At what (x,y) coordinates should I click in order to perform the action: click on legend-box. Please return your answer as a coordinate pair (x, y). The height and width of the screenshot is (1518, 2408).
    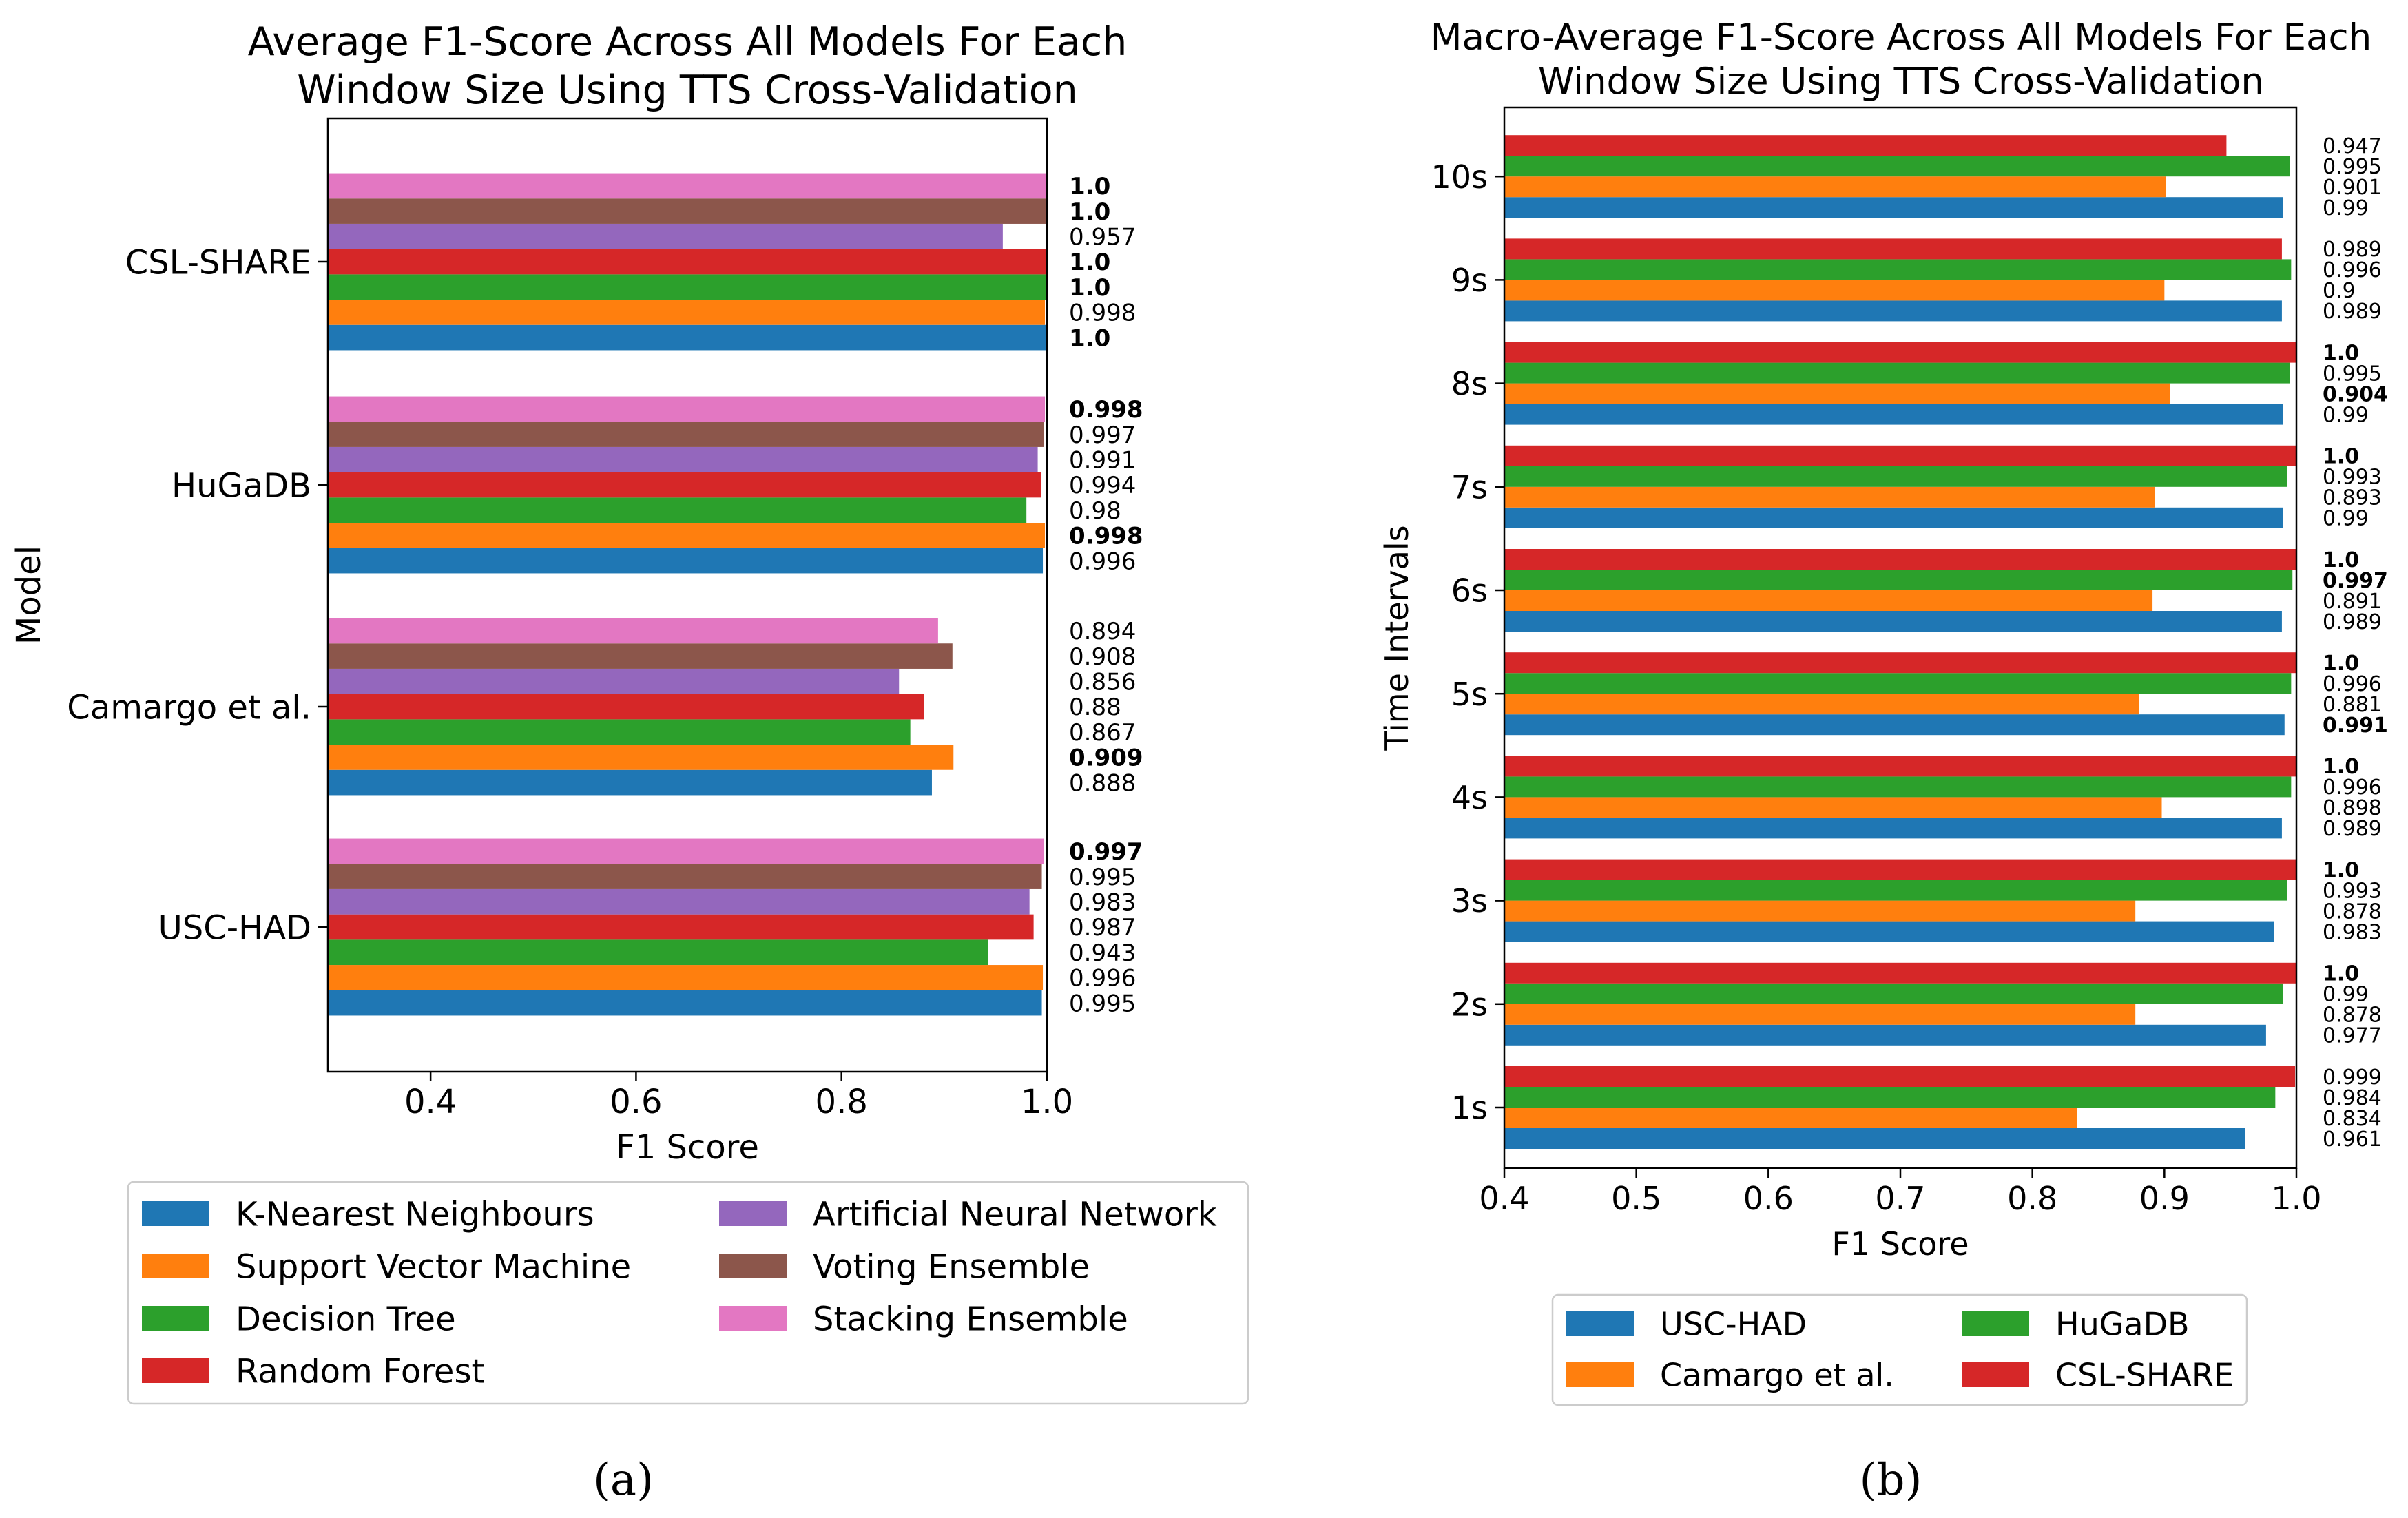
    Looking at the image, I should click on (688, 1293).